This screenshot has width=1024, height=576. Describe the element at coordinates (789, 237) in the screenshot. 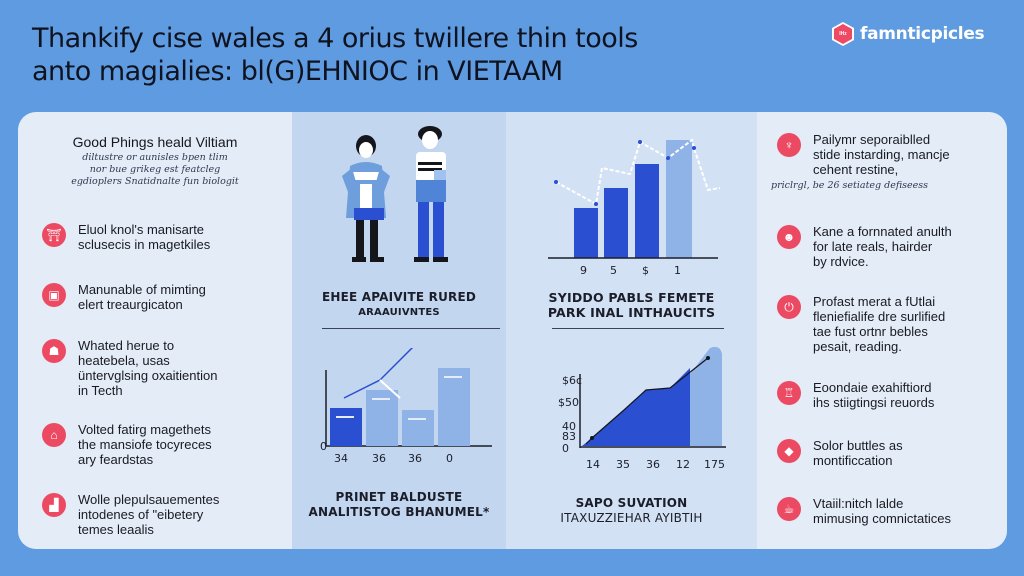

I see `robot-icon: ☻` at that location.